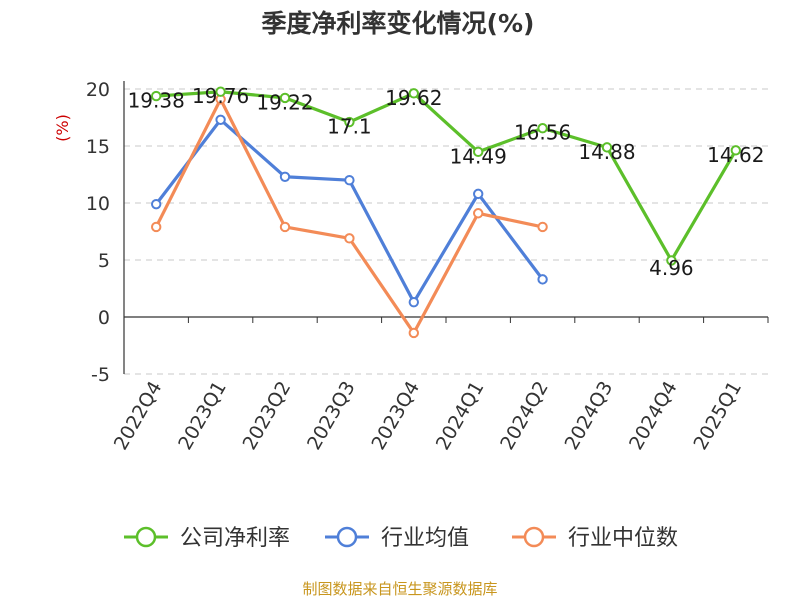  Describe the element at coordinates (671, 268) in the screenshot. I see `data-label: 4.96` at that location.